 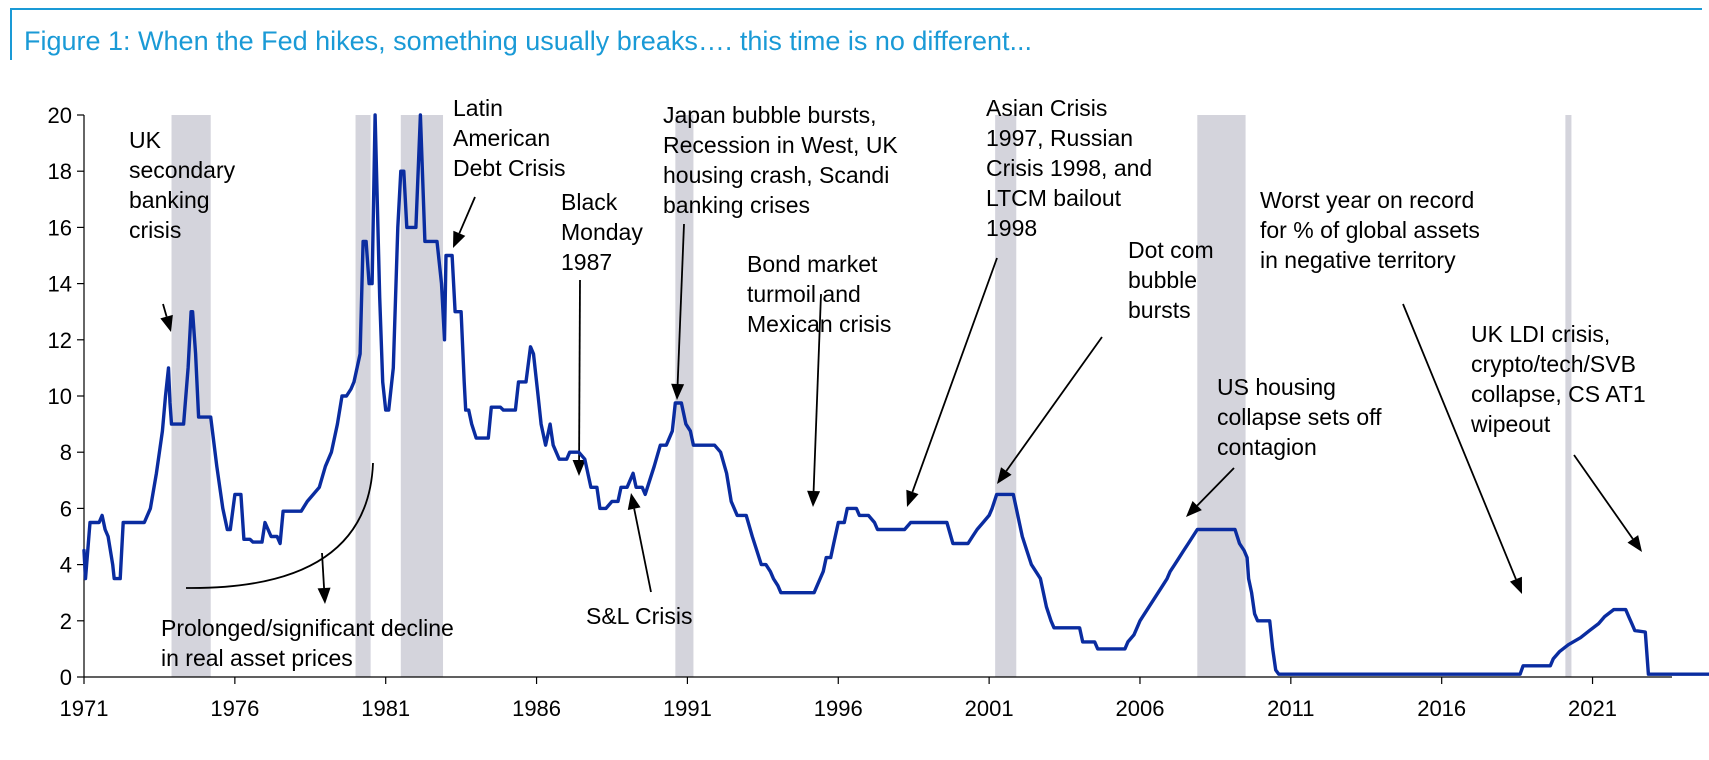 What do you see at coordinates (60, 396) in the screenshot?
I see `y-tick-label: 10` at bounding box center [60, 396].